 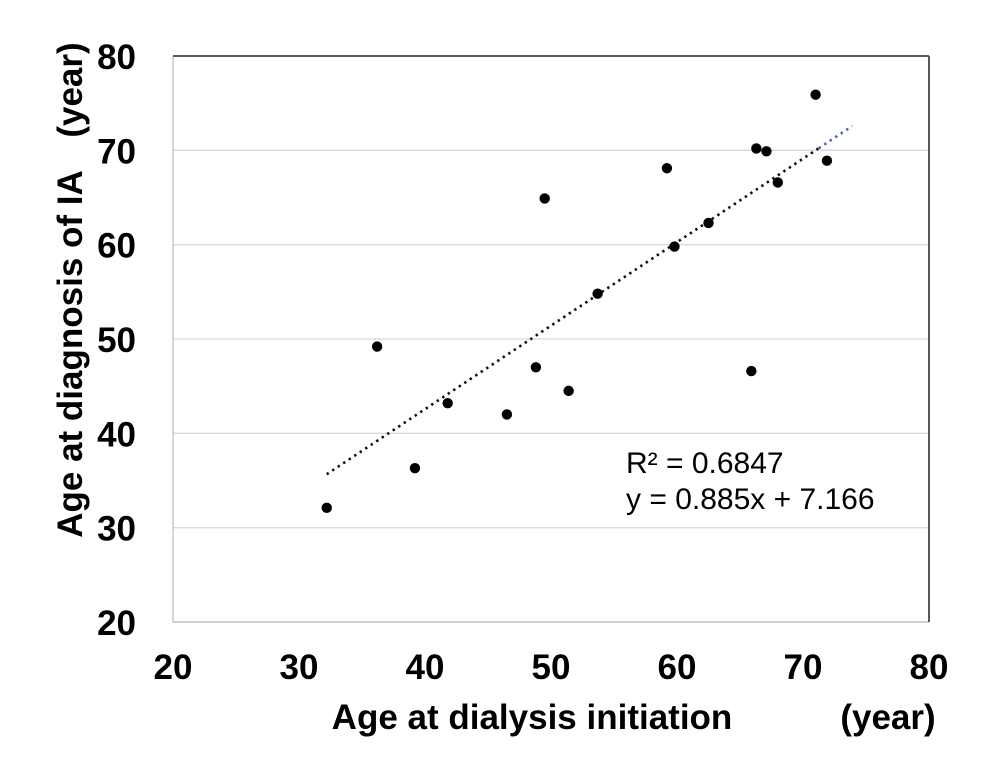 I want to click on x-axis-unit: (year), so click(x=887, y=717).